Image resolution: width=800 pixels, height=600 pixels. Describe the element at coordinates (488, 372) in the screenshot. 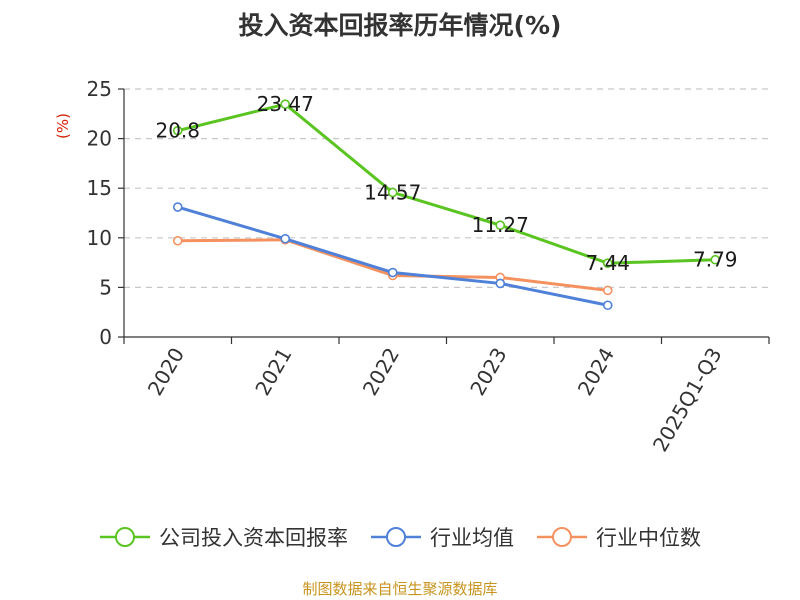

I see `x-tick-label: 2023` at that location.